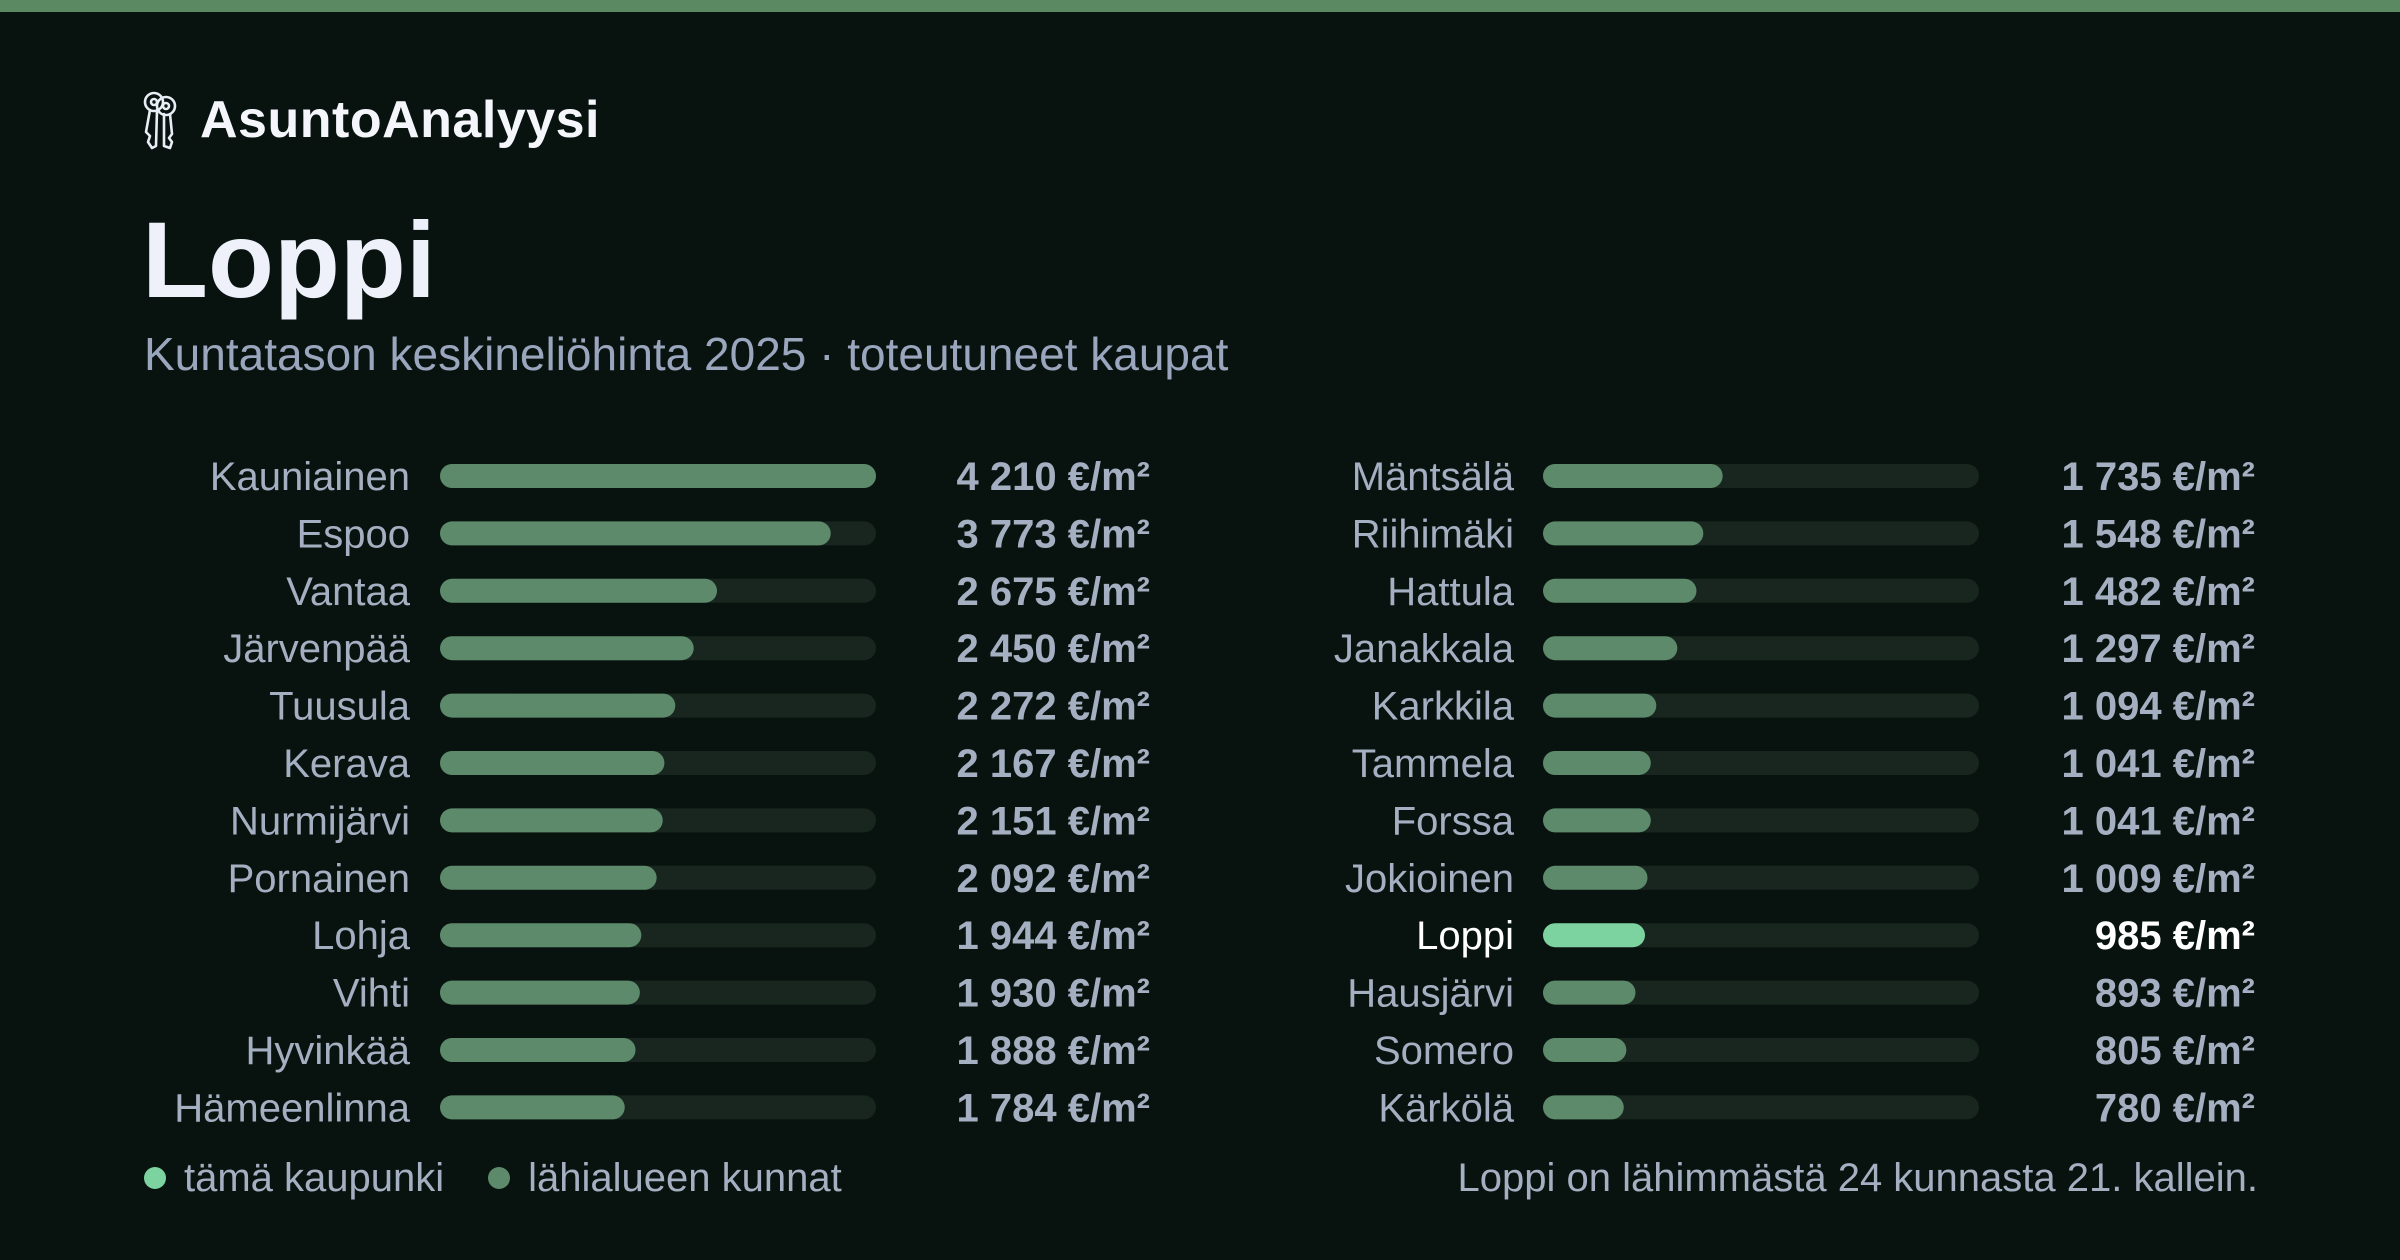 This screenshot has height=1260, width=2400. What do you see at coordinates (1053, 707) in the screenshot?
I see `value-label: 2 272 €/m²` at bounding box center [1053, 707].